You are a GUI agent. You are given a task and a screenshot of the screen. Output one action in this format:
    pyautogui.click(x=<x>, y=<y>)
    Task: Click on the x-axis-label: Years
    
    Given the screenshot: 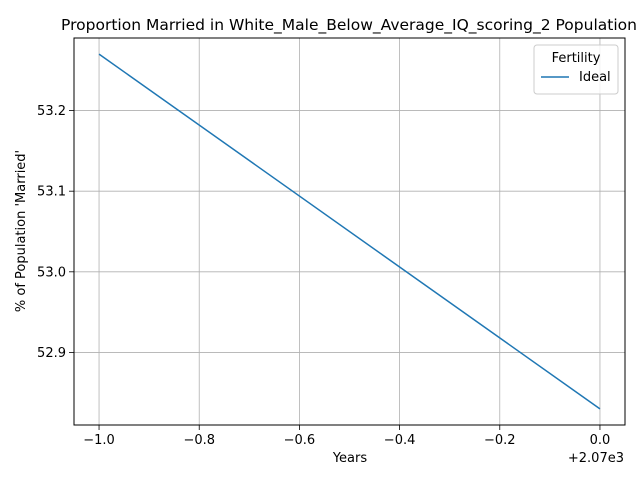 What is the action you would take?
    pyautogui.click(x=350, y=458)
    